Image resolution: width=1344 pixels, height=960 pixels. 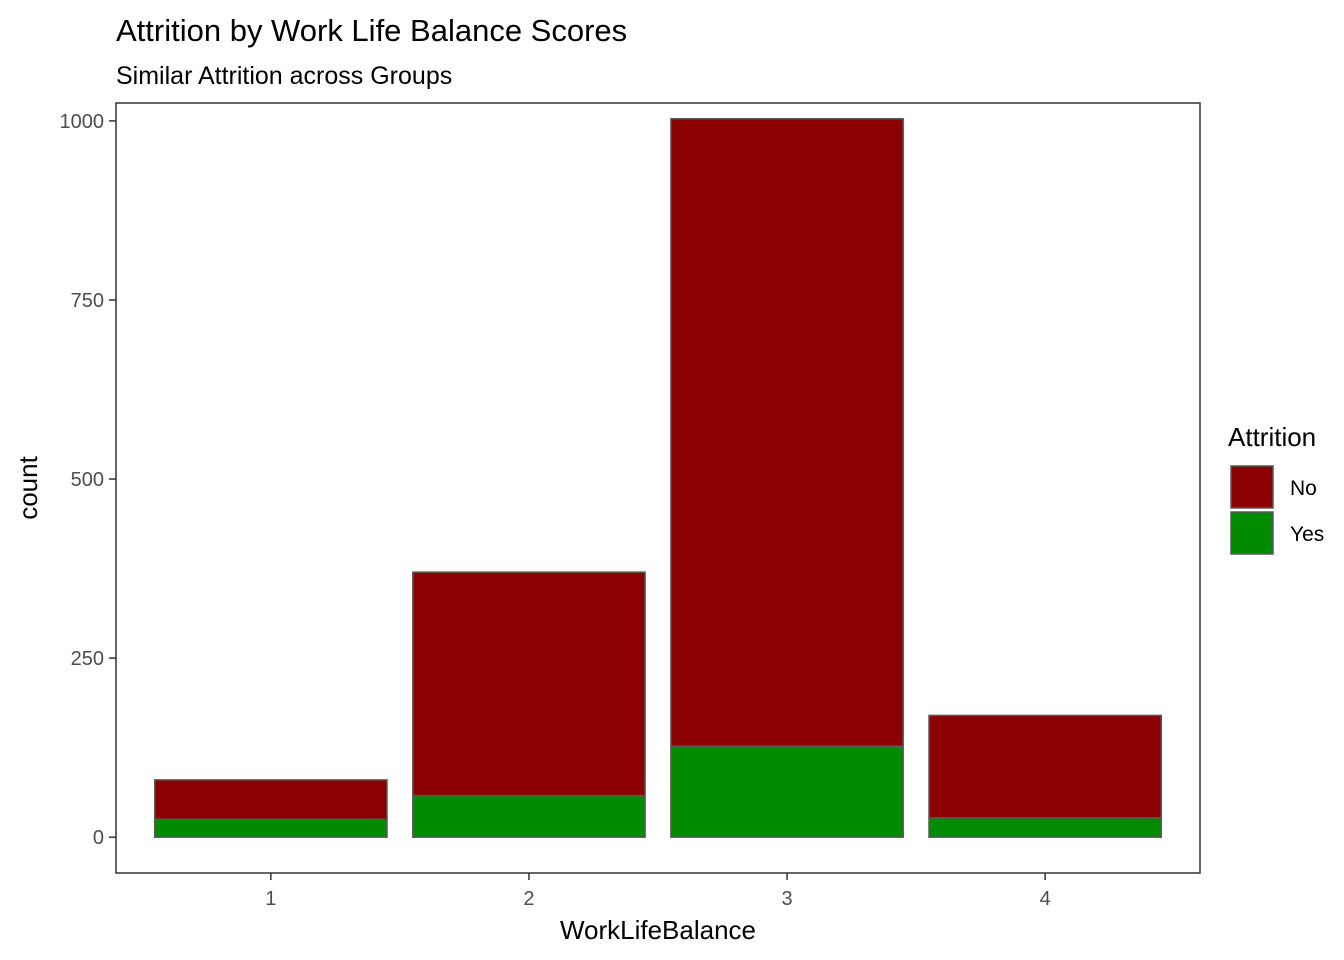 What do you see at coordinates (270, 899) in the screenshot?
I see `x-tick-label: 1` at bounding box center [270, 899].